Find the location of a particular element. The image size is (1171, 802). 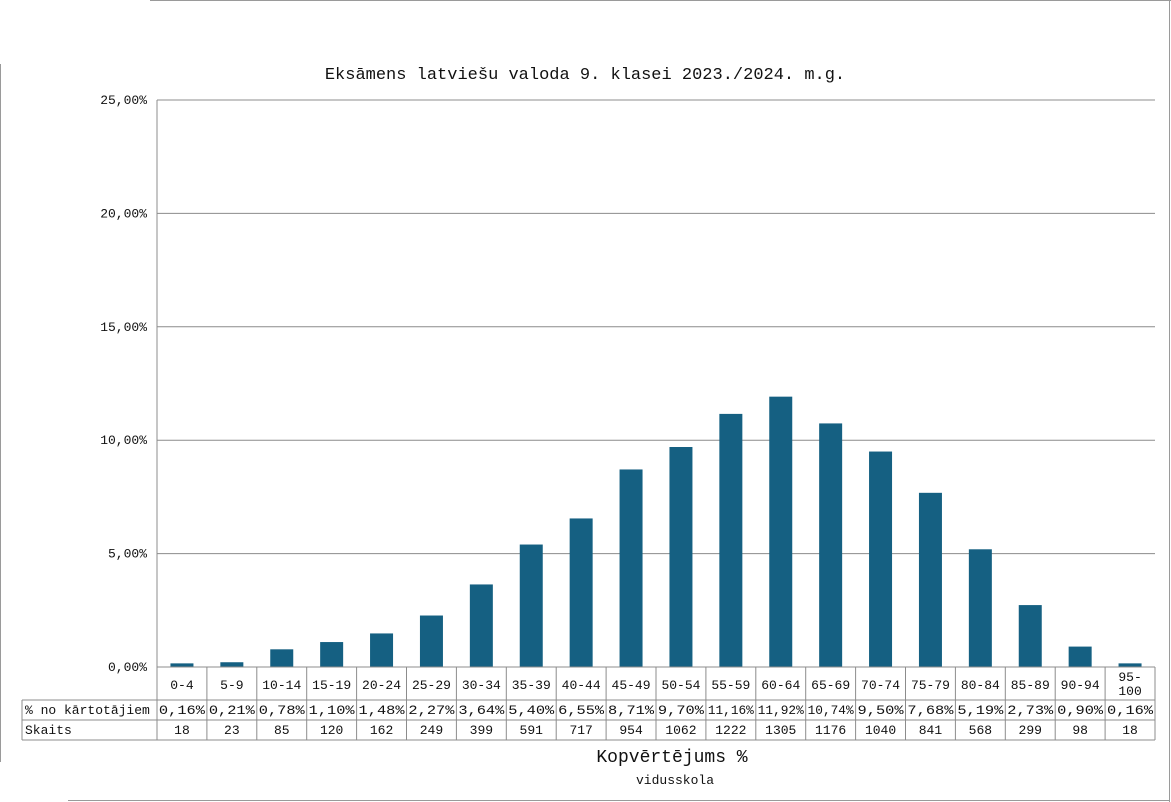

percent-label: 0,90% is located at coordinates (1080, 710).